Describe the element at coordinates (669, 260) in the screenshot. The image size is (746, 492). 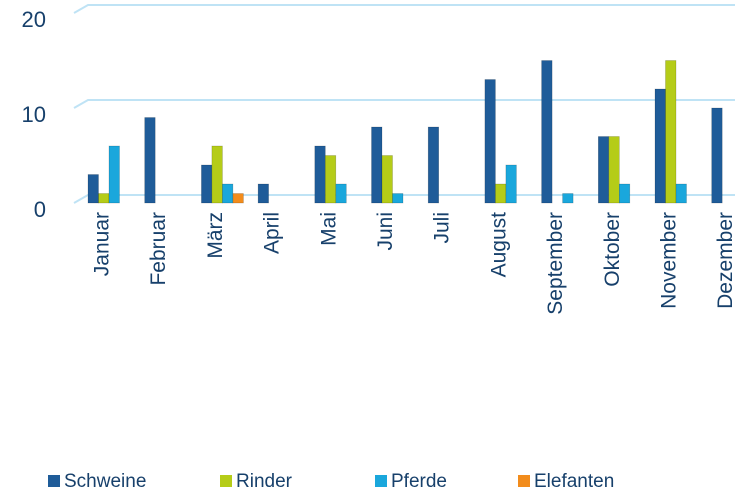
I see `x-tick-label: November` at that location.